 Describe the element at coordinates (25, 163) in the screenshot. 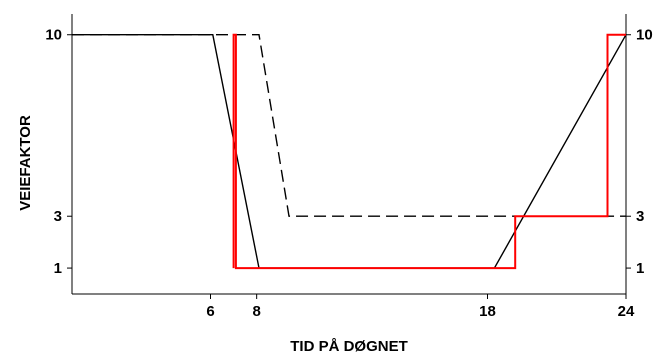

I see `y-axis-title: VEIEFAKTOR` at that location.